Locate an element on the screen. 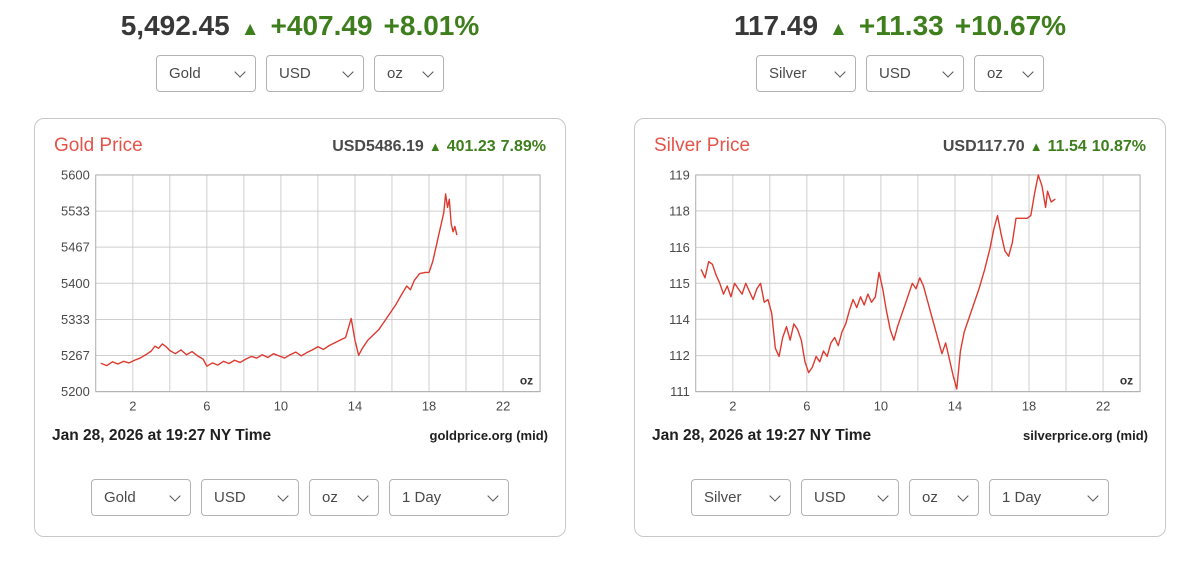 This screenshot has height=584, width=1200. svg-text: 111 is located at coordinates (680, 391).